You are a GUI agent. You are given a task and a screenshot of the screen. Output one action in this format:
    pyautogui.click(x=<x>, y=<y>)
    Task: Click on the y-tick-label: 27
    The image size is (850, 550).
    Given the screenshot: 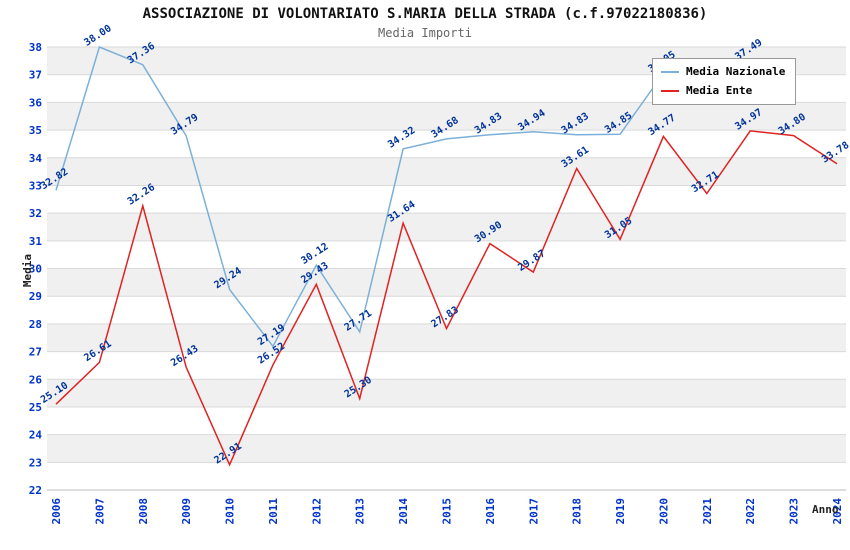 What is the action you would take?
    pyautogui.click(x=35, y=352)
    